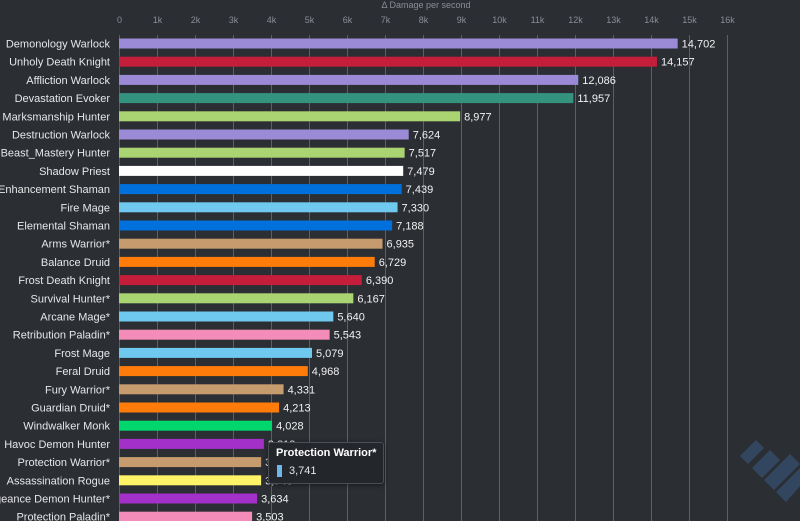 This screenshot has height=521, width=800. What do you see at coordinates (575, 20) in the screenshot?
I see `x-tick-label: 12k` at bounding box center [575, 20].